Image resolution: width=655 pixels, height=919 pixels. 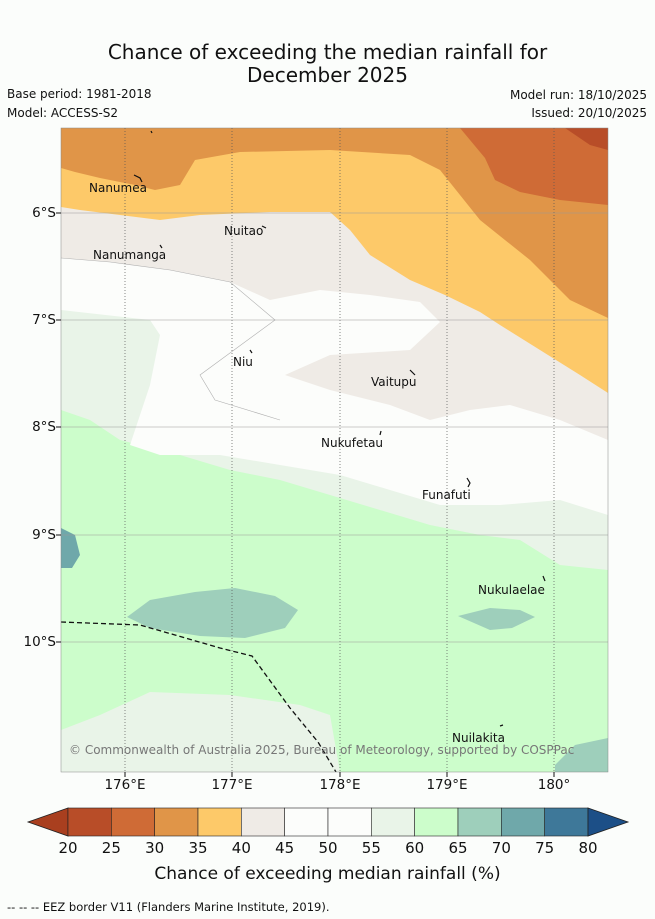 I want to click on colorbar-tick-label: 45, so click(x=285, y=848).